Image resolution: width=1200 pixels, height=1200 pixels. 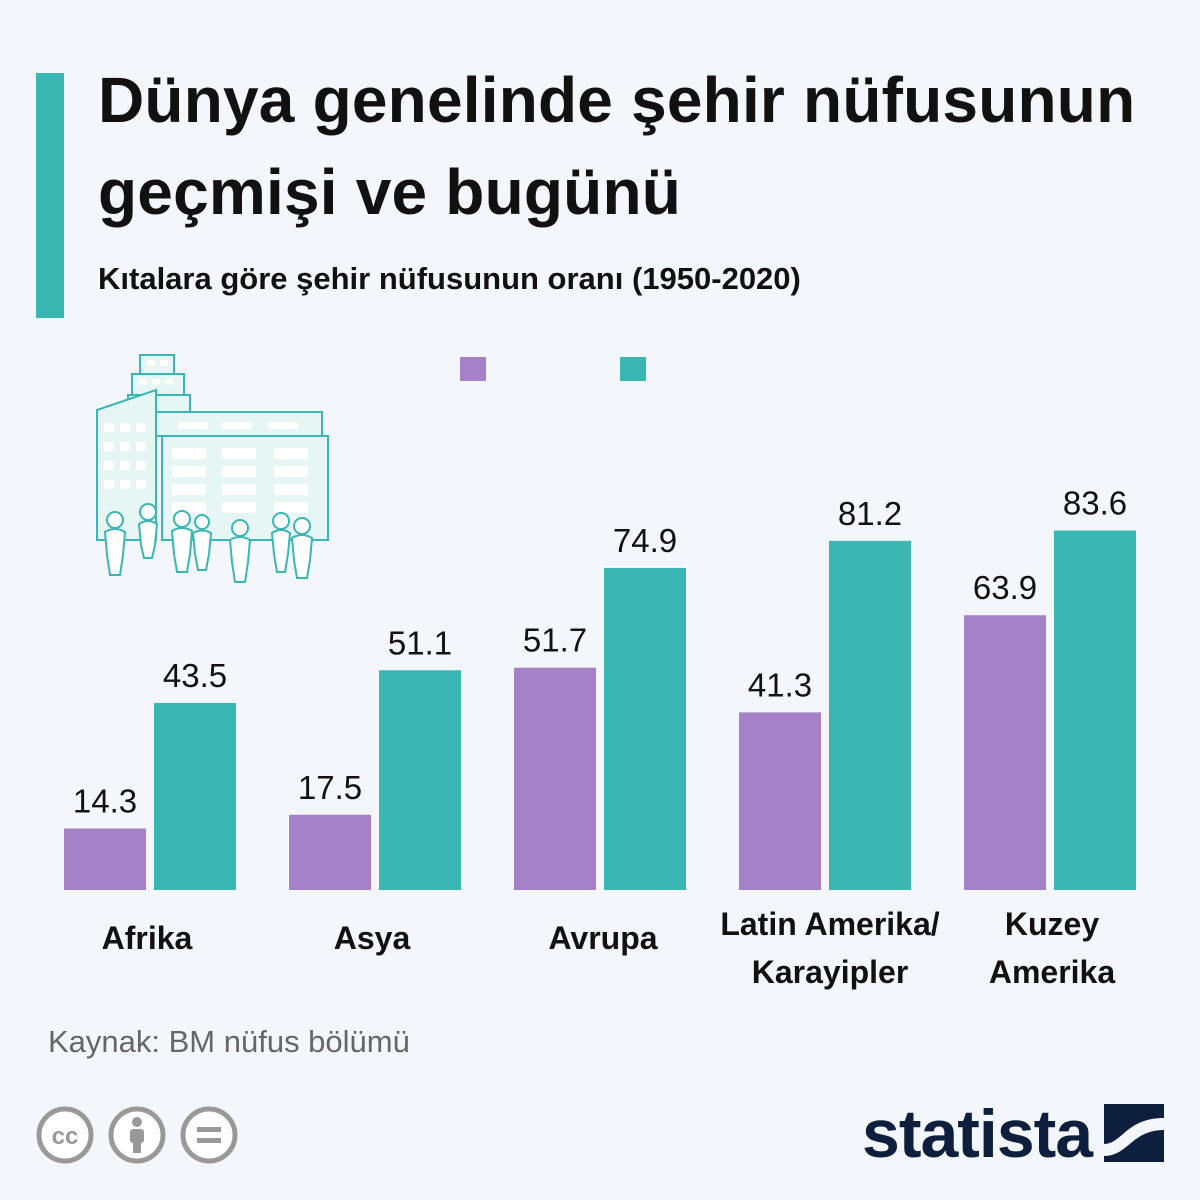 What do you see at coordinates (209, 1135) in the screenshot?
I see `no-derivatives-icon` at bounding box center [209, 1135].